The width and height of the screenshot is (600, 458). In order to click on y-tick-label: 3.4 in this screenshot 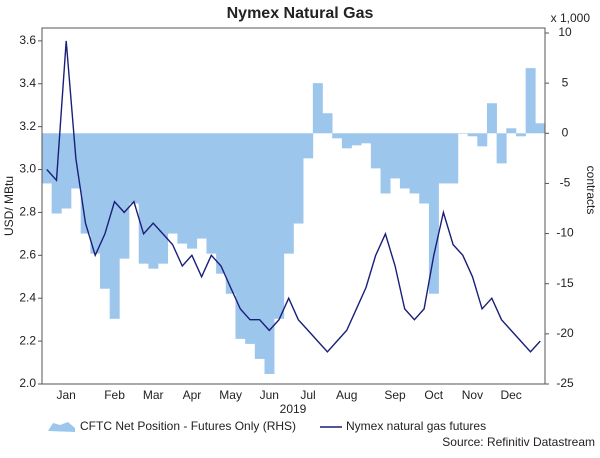, I will do `click(27, 83)`.